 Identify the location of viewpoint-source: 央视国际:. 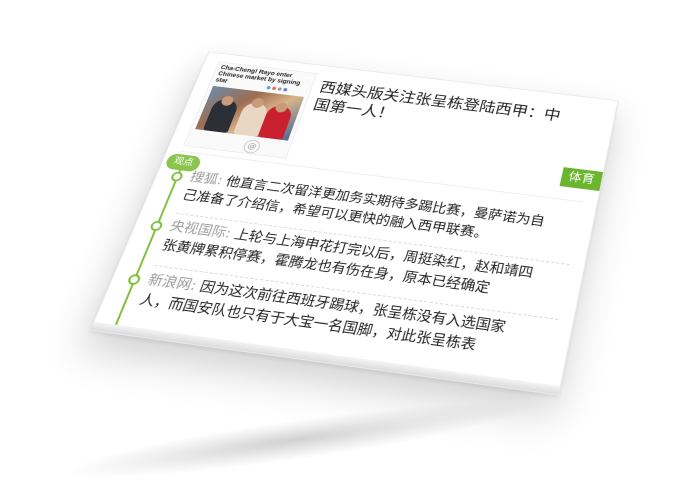
(200, 230).